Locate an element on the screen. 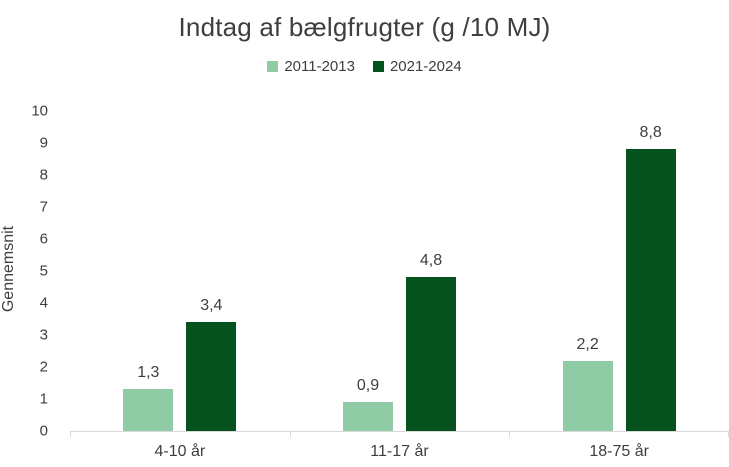 This screenshot has height=467, width=729. y-tick-label: 9 is located at coordinates (43, 143).